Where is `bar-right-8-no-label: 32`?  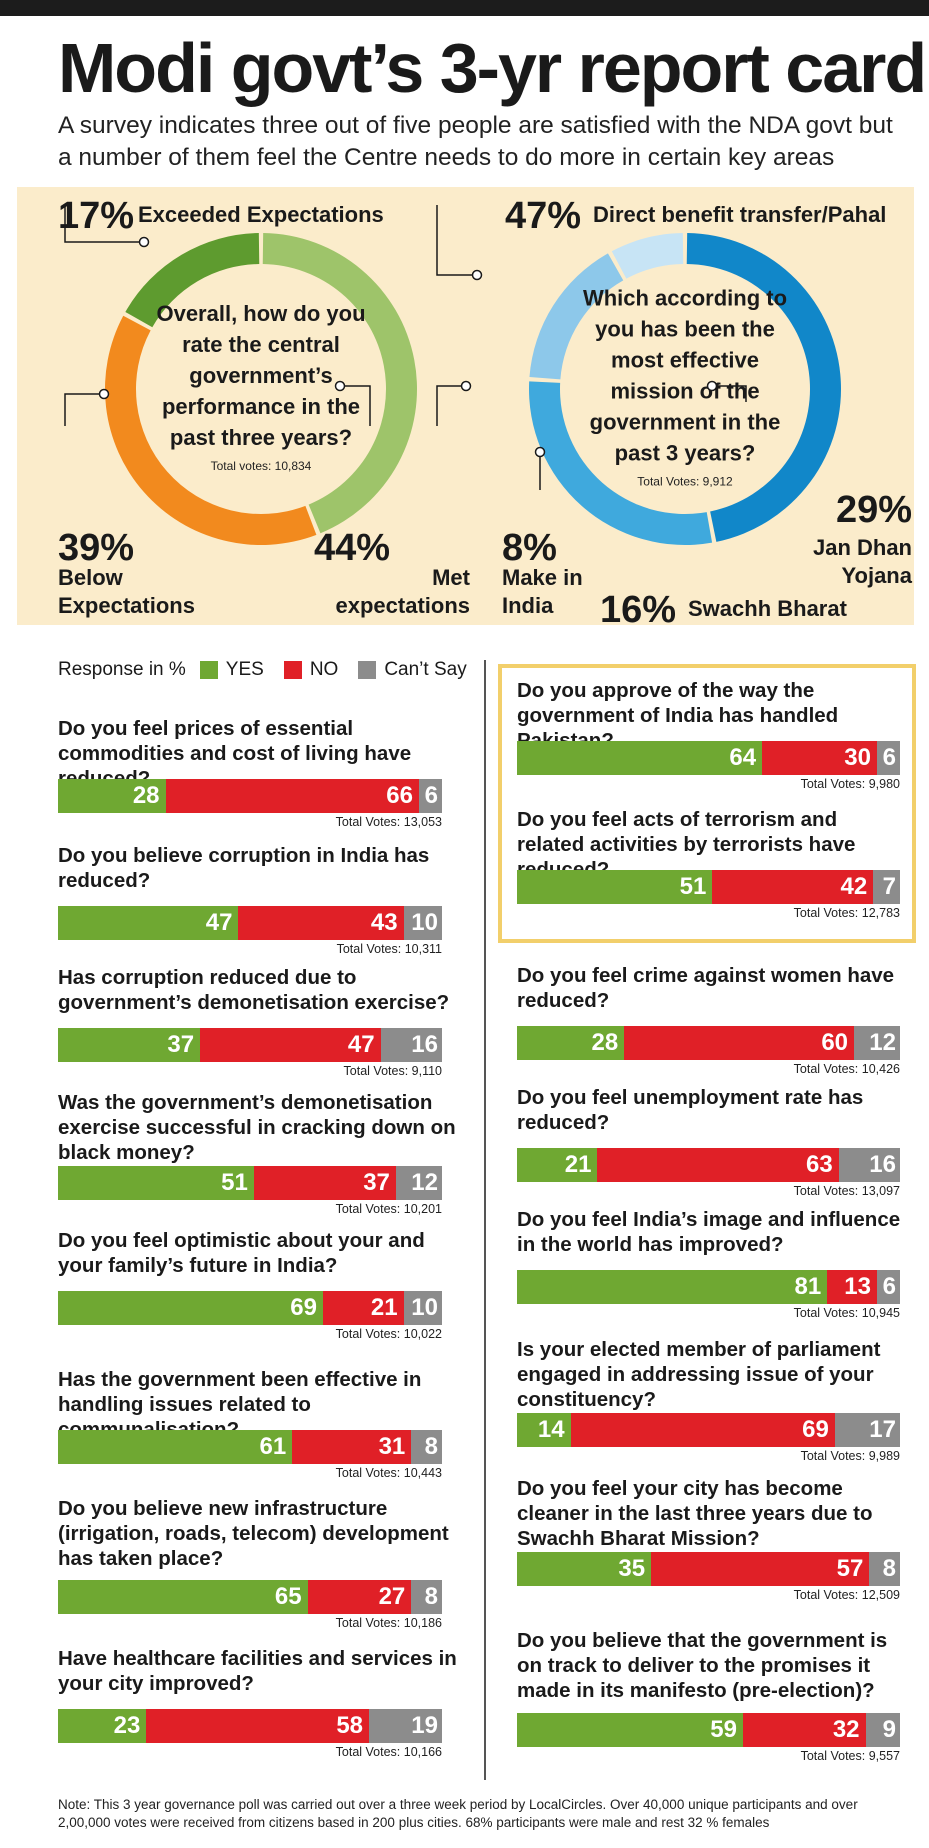 bar-right-8-no-label: 32 is located at coordinates (846, 1729).